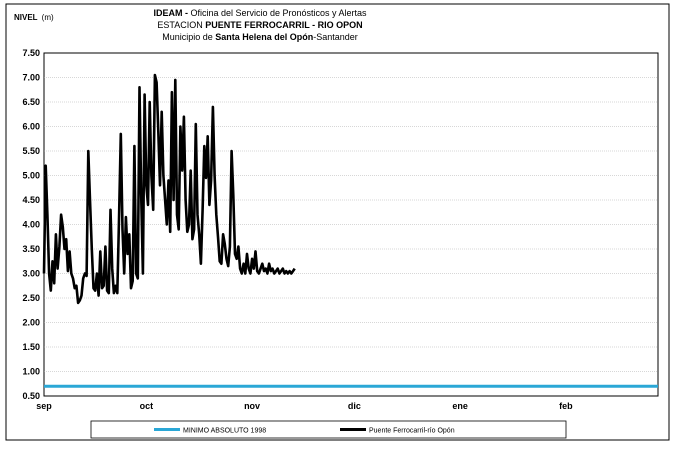  Describe the element at coordinates (31, 372) in the screenshot. I see `y-tick-label: 1.00` at that location.